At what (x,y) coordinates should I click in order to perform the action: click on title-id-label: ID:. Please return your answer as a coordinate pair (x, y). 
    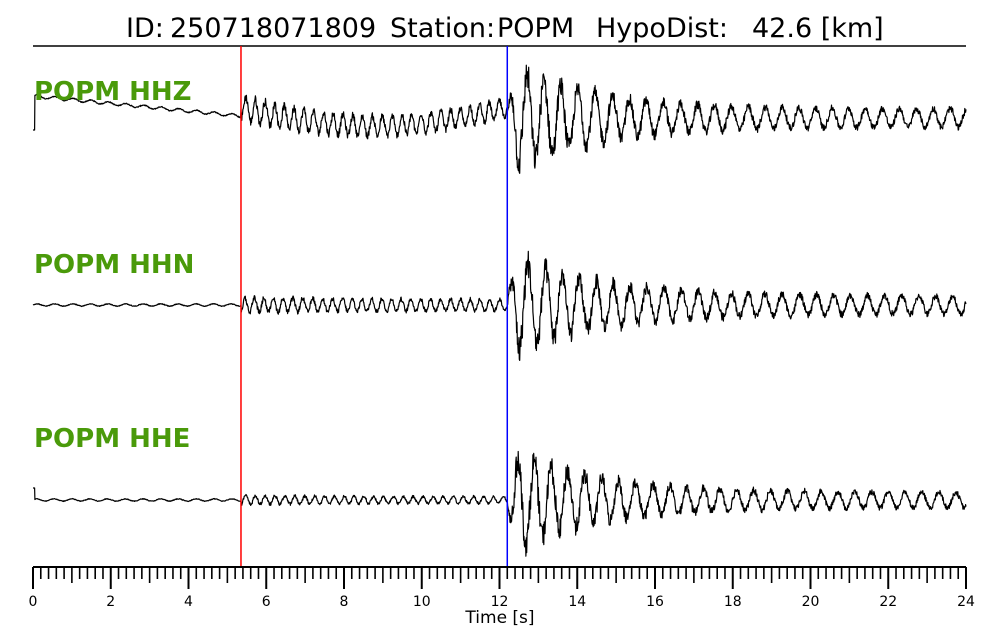
    Looking at the image, I should click on (145, 28).